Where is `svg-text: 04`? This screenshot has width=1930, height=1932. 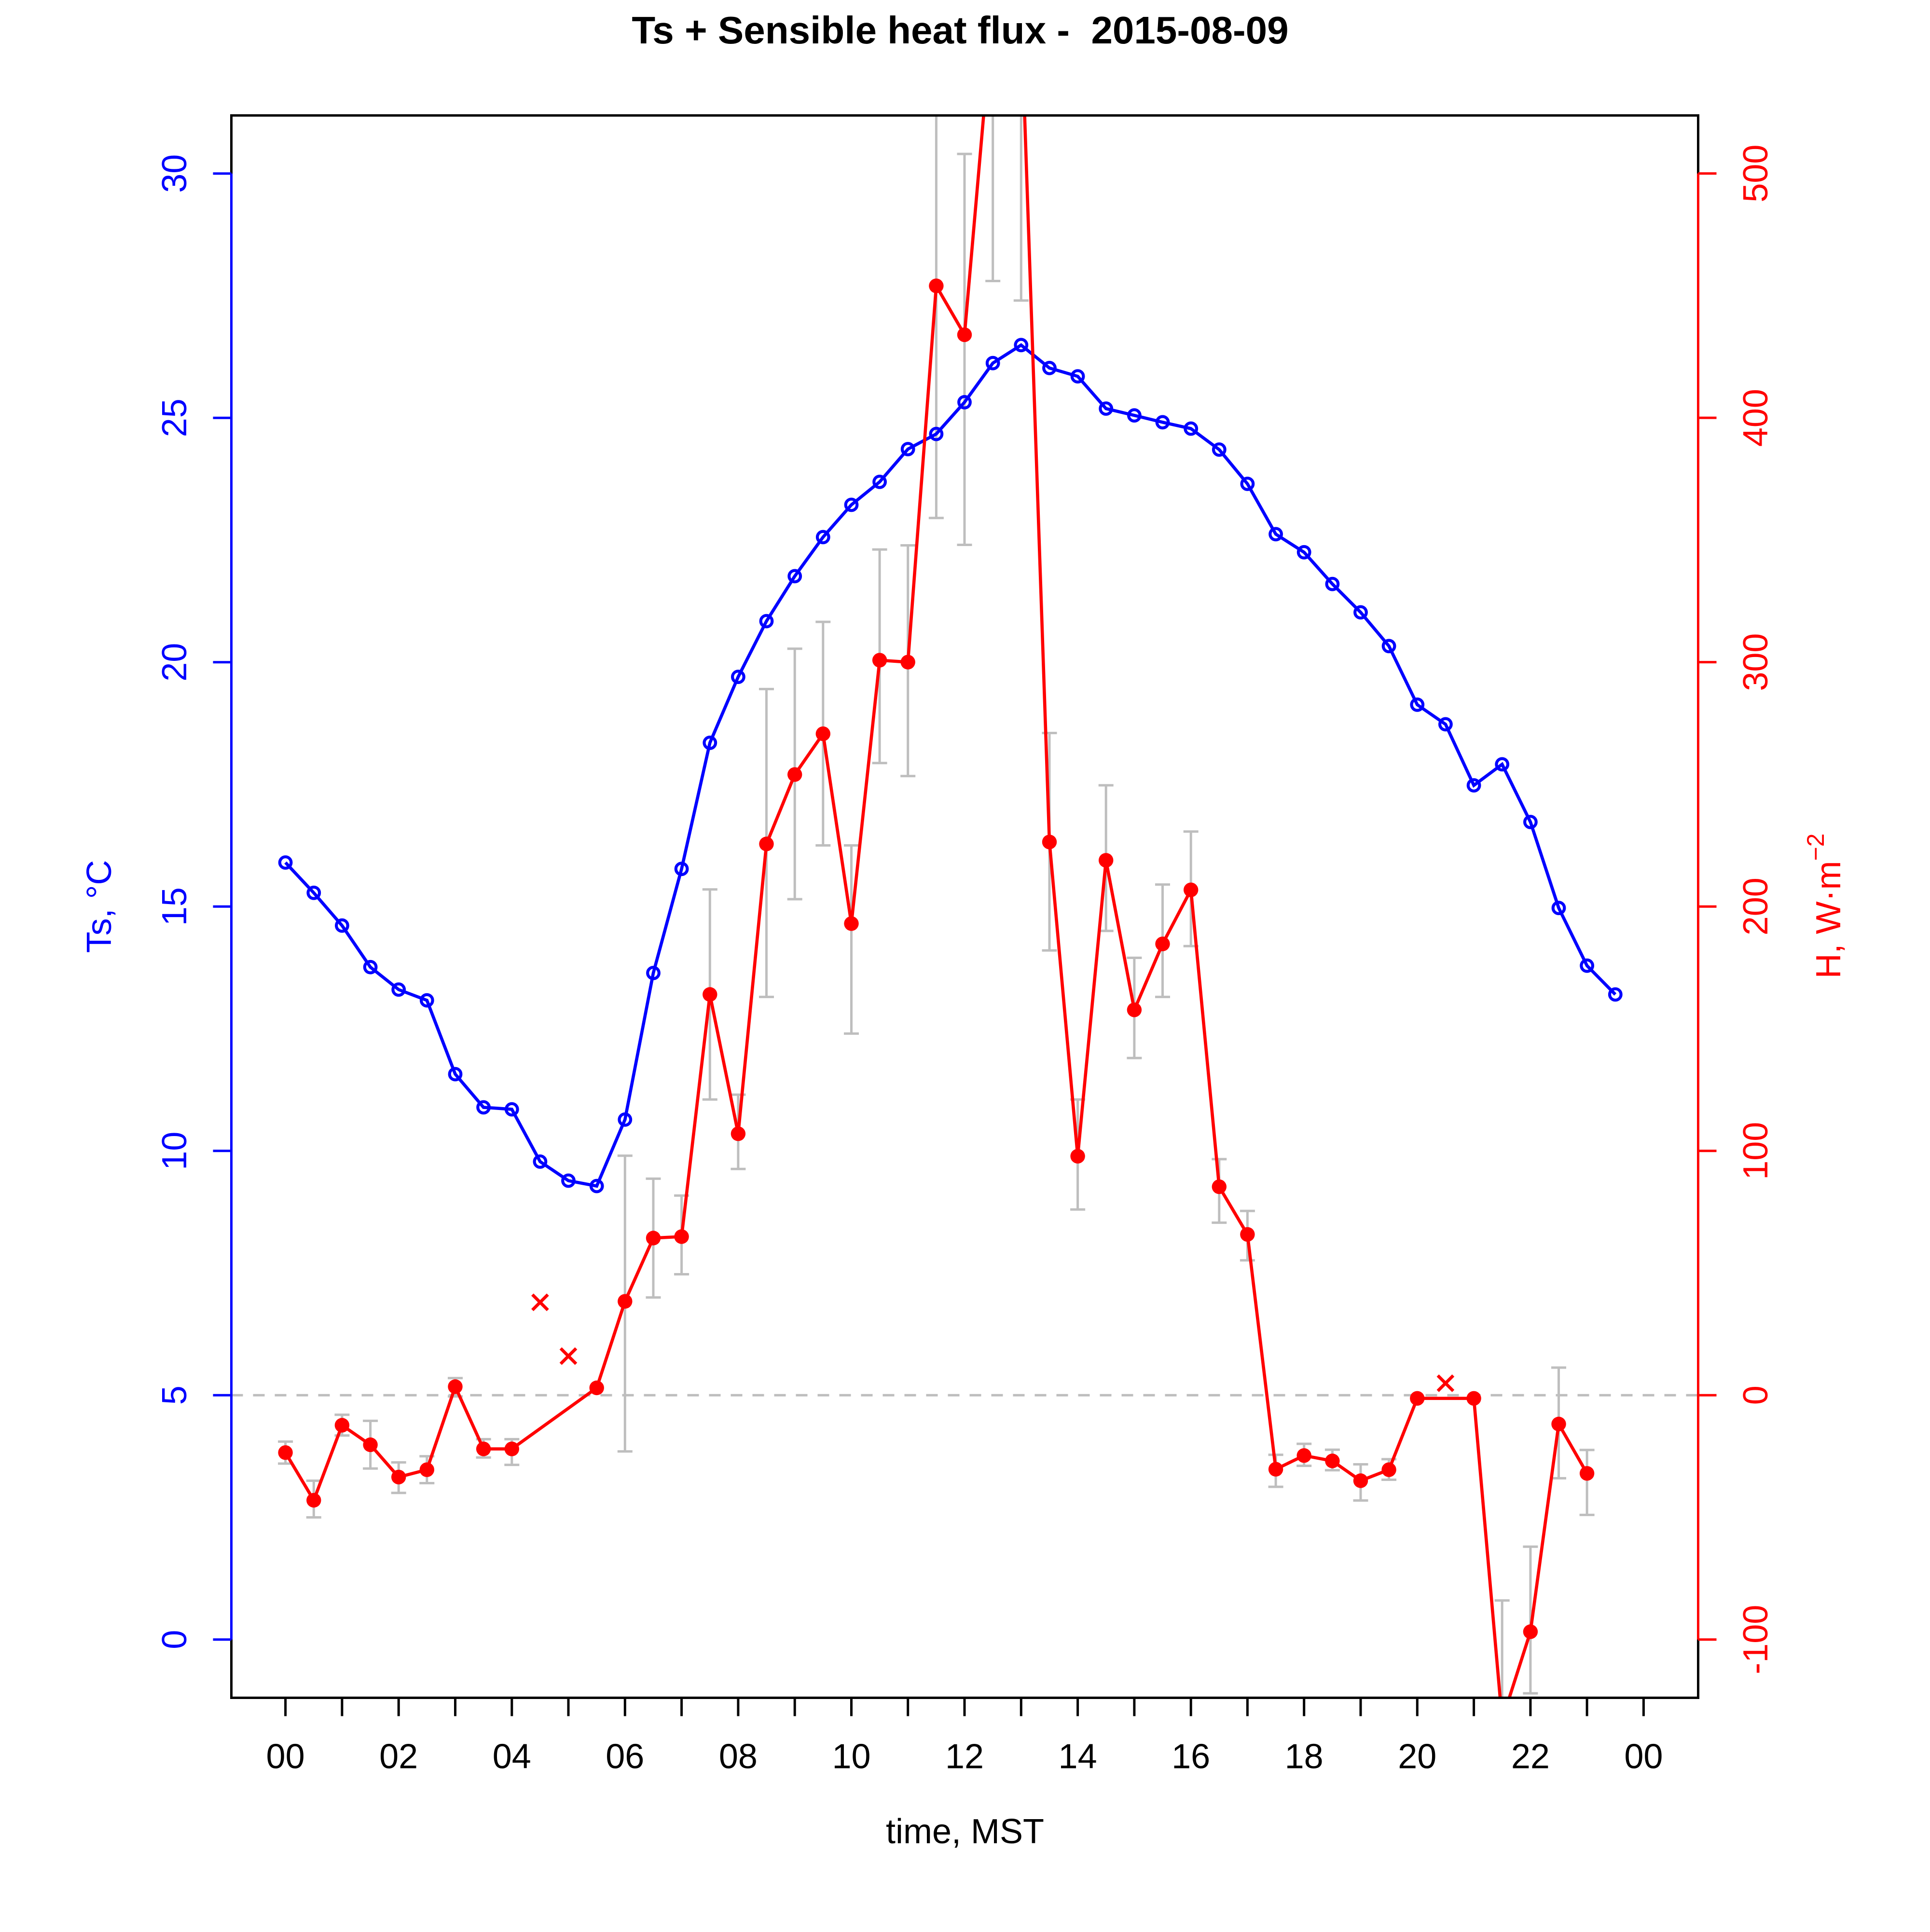
svg-text: 04 is located at coordinates (512, 1757).